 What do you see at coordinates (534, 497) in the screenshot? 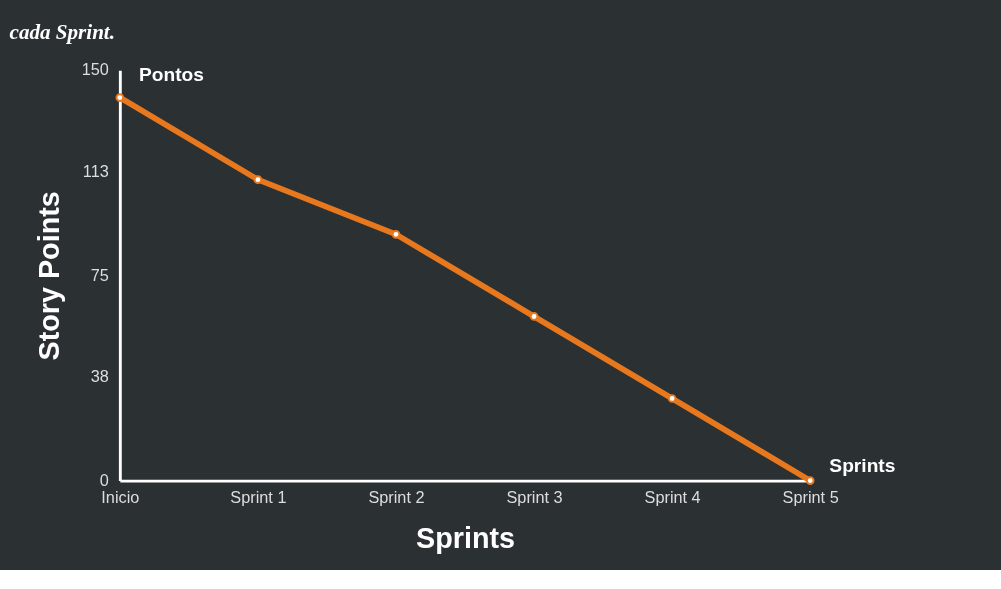
I see `x-tick-label: Sprint 3` at bounding box center [534, 497].